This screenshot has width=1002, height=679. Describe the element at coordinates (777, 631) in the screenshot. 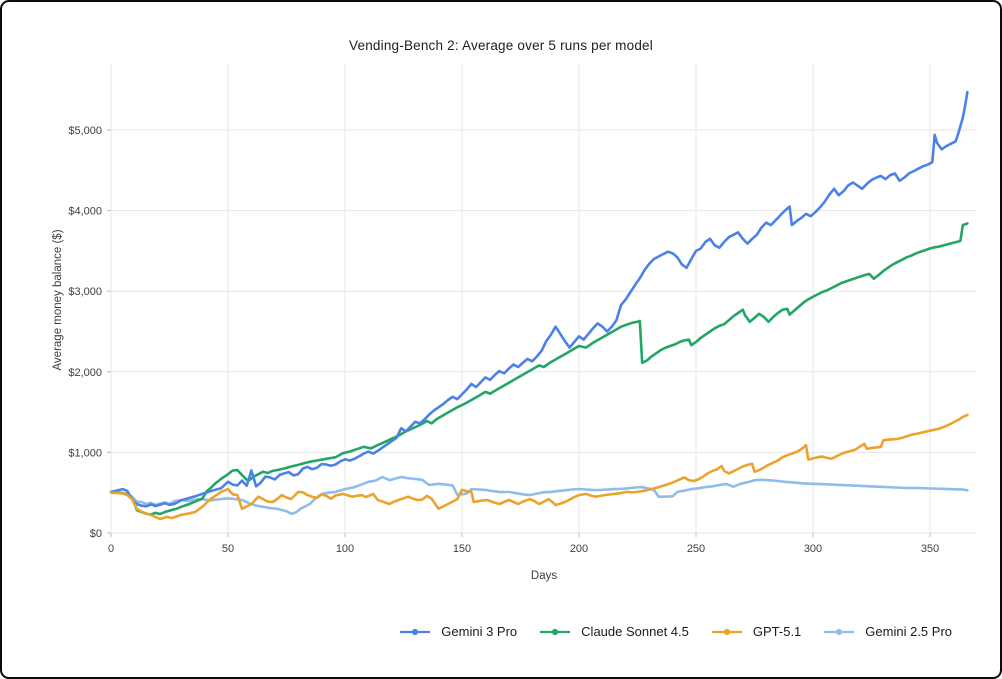

I see `legend-label: GPT-5.1` at that location.